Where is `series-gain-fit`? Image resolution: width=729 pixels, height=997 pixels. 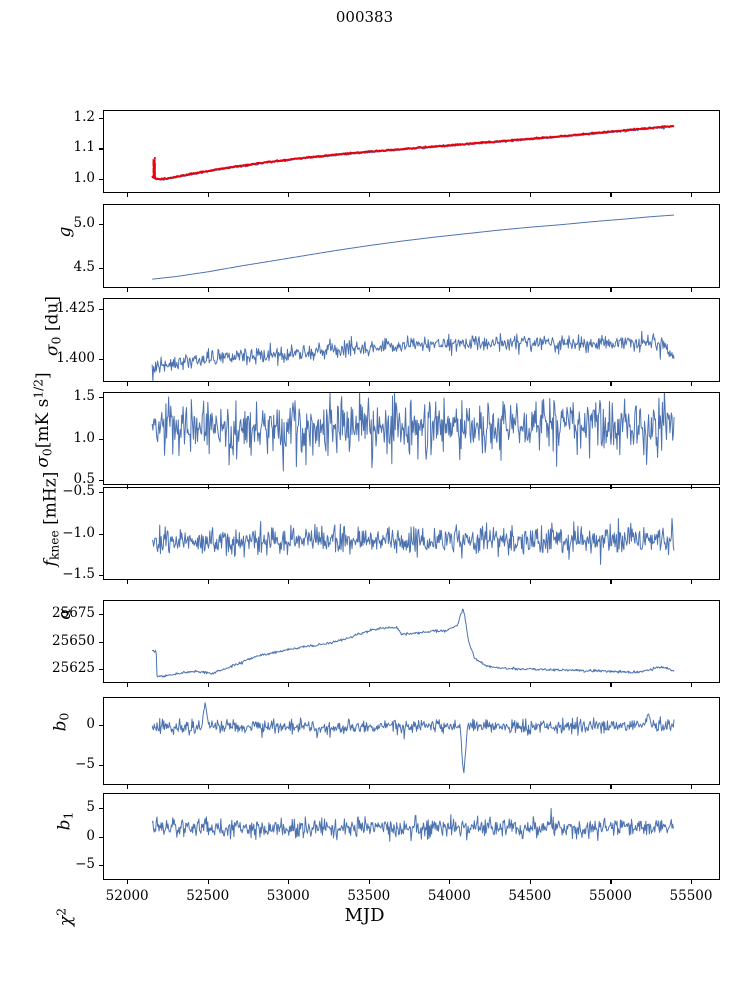
series-gain-fit is located at coordinates (413, 152).